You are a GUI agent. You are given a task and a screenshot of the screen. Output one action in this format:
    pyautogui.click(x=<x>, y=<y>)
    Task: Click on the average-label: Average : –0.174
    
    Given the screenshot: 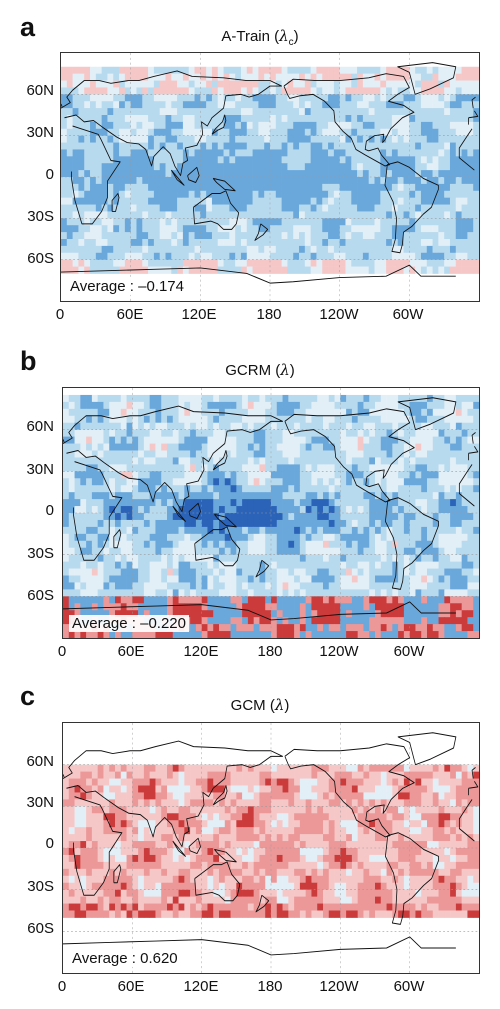 What is the action you would take?
    pyautogui.click(x=127, y=286)
    